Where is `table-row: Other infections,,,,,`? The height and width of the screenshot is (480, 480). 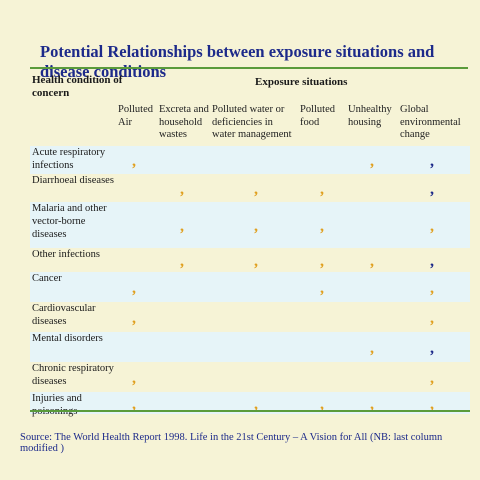 table-row: Other infections,,,,, is located at coordinates (250, 260).